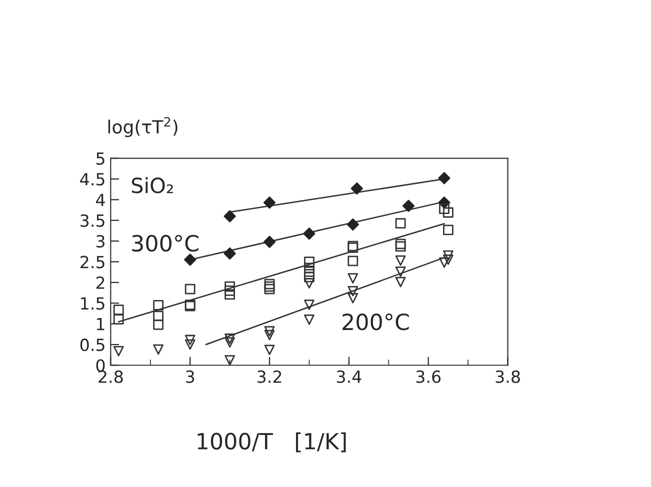 This screenshot has height=487, width=651. Describe the element at coordinates (100, 324) in the screenshot. I see `y-tick-label: 1` at that location.